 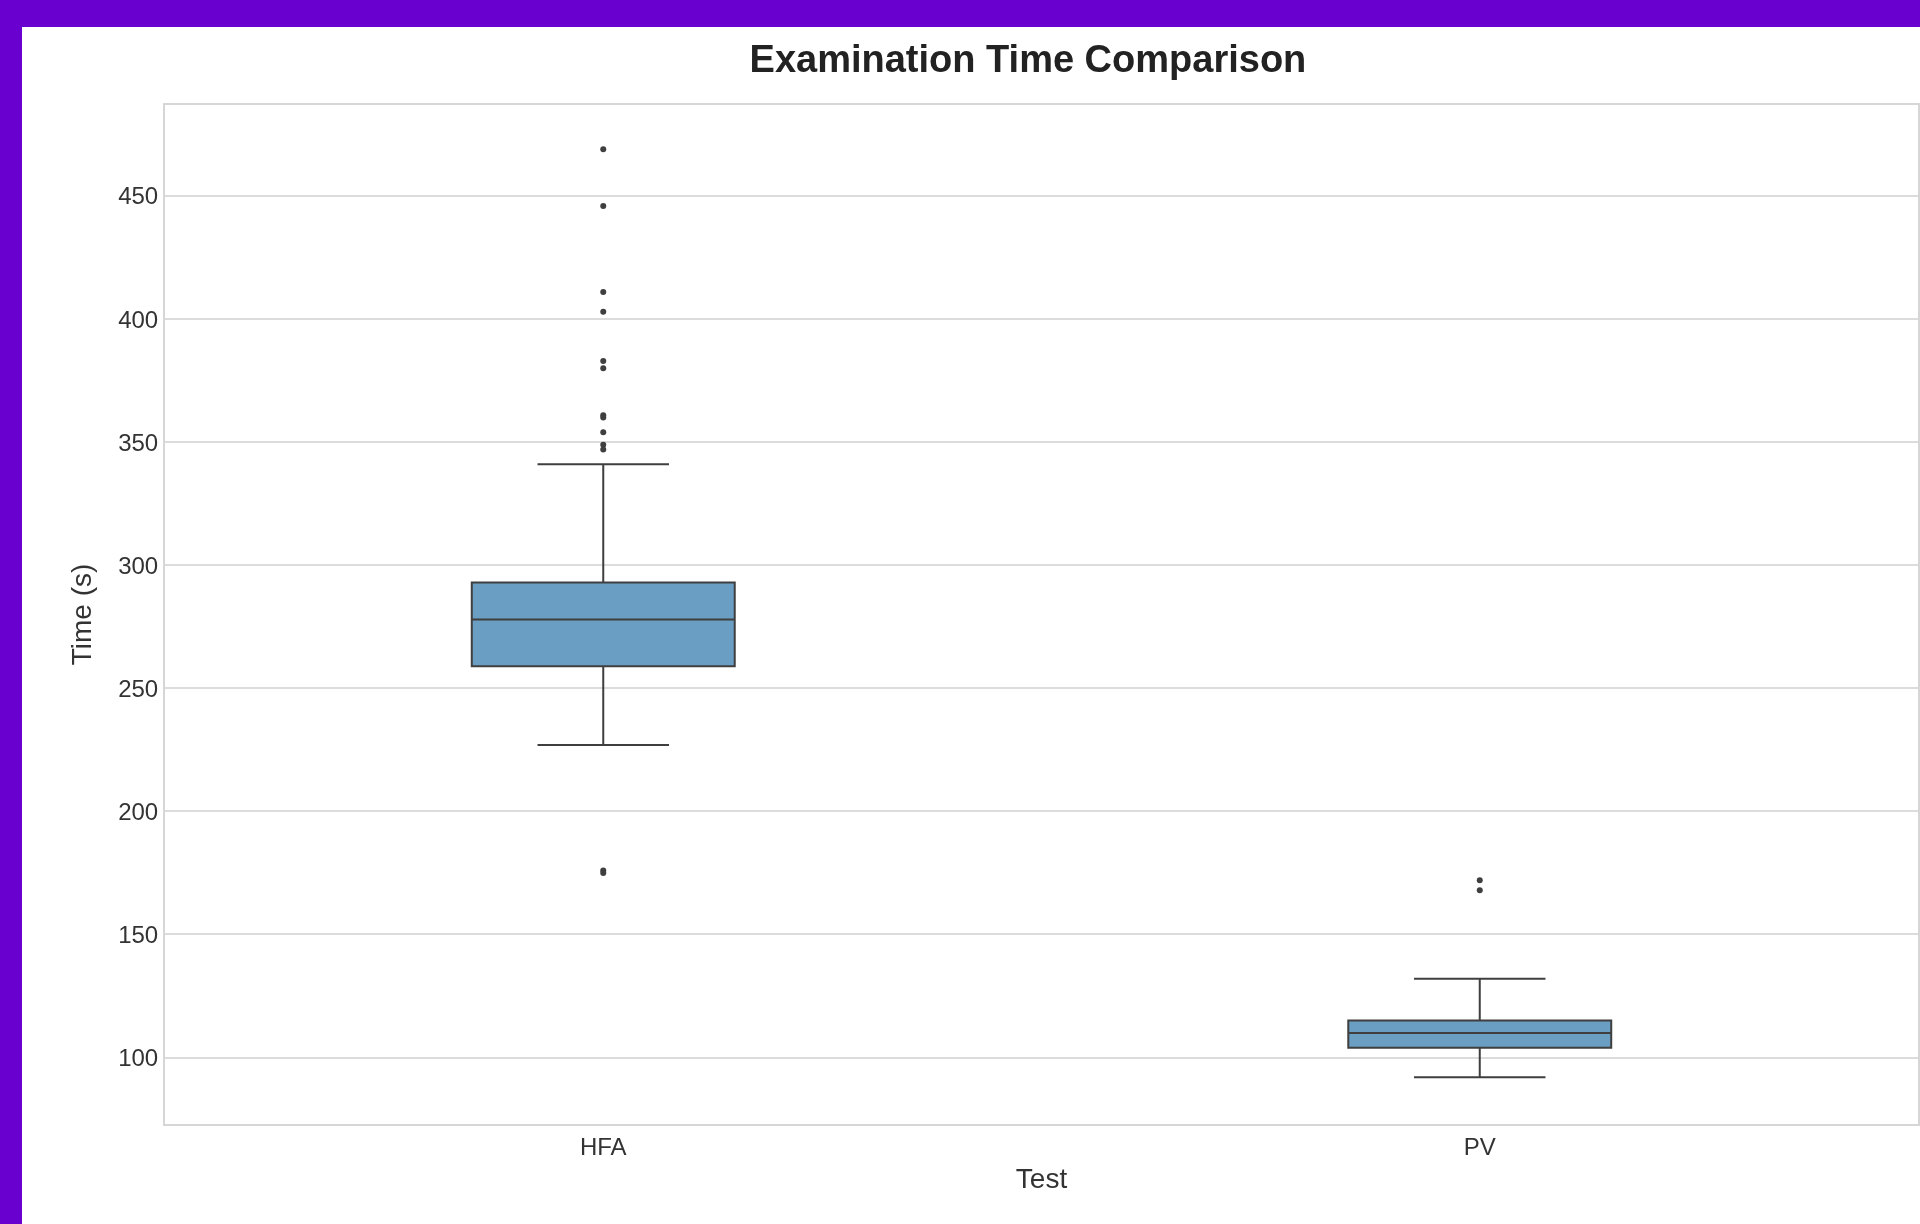 What do you see at coordinates (82, 614) in the screenshot?
I see `y-axis-title: Time (s)` at bounding box center [82, 614].